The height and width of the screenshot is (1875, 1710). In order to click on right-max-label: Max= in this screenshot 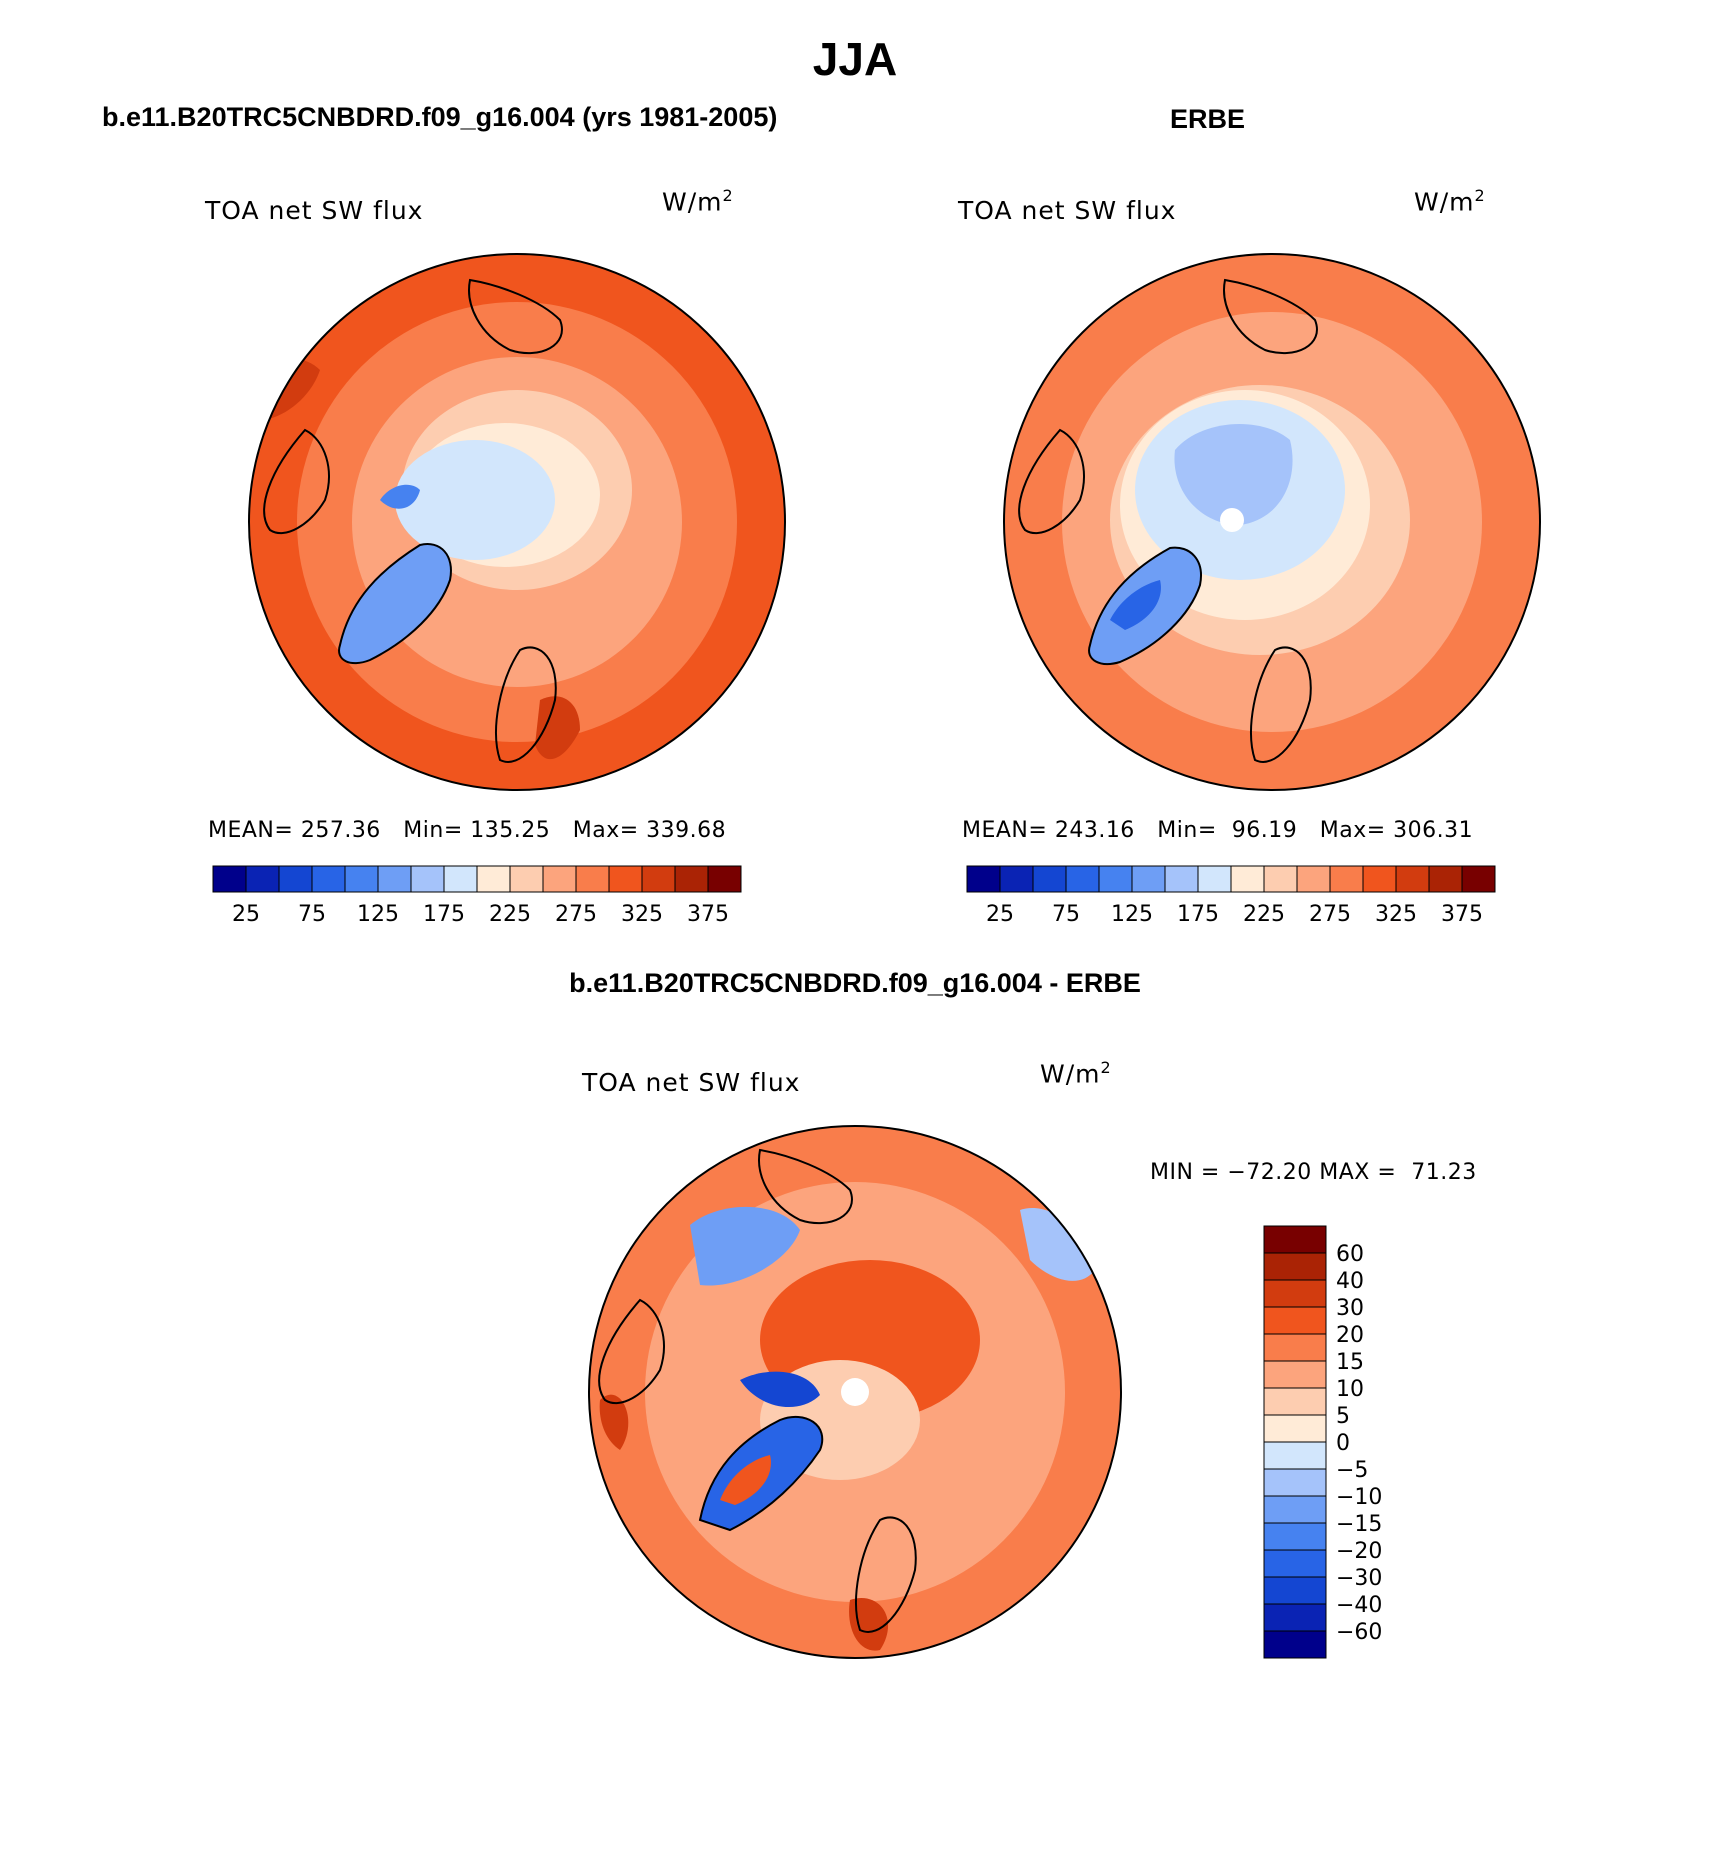, I will do `click(1352, 830)`.